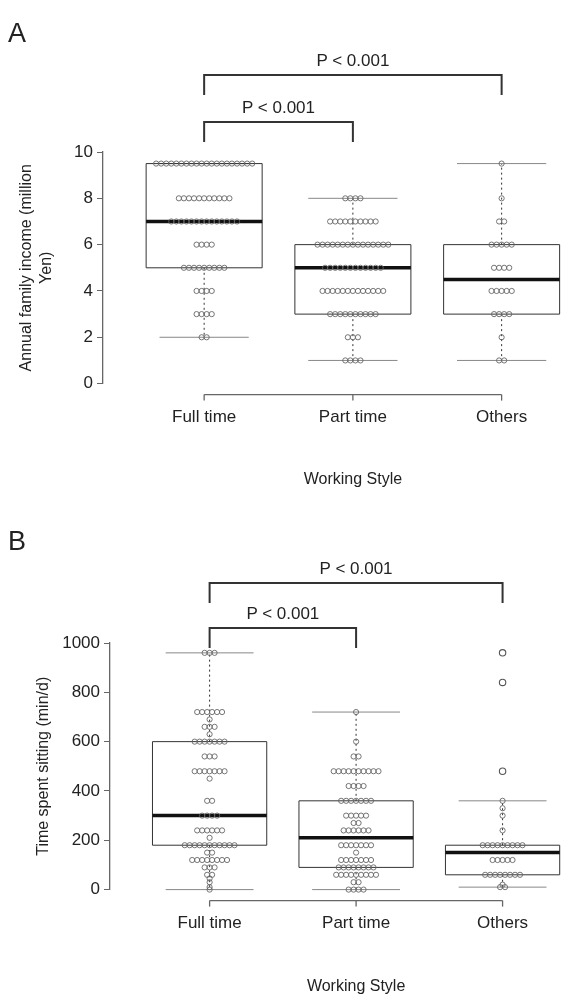 The image size is (569, 1007). I want to click on y-tick-label: 800, so click(85, 692).